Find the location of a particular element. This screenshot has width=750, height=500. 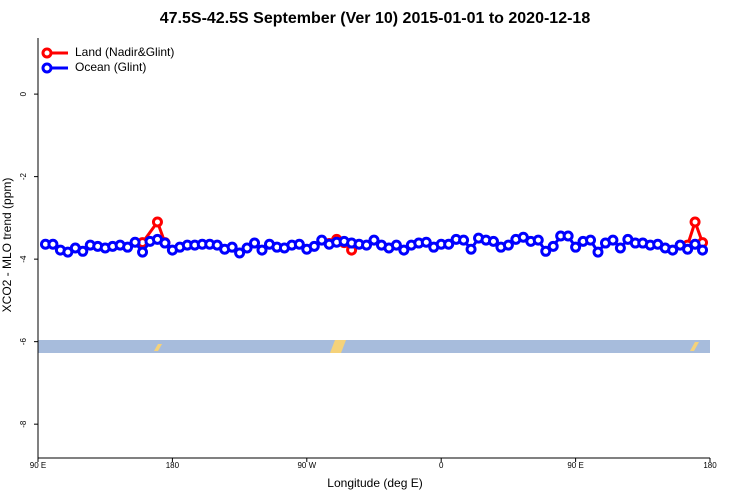

y-axis-label: XCO2 - MLO trend (ppm) is located at coordinates (7, 245).